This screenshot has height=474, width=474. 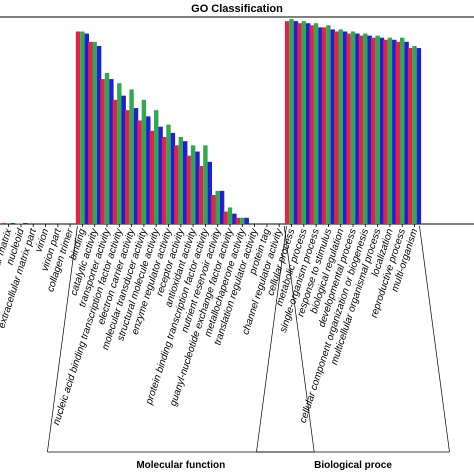 What do you see at coordinates (353, 465) in the screenshot?
I see `group-label-1: Biological proce` at bounding box center [353, 465].